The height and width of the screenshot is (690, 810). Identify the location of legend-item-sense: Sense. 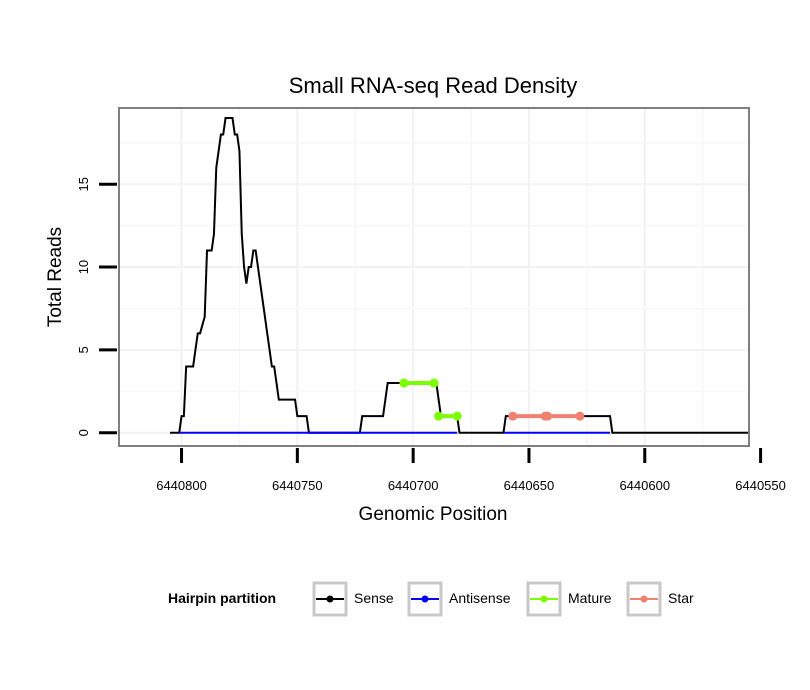
(353, 599).